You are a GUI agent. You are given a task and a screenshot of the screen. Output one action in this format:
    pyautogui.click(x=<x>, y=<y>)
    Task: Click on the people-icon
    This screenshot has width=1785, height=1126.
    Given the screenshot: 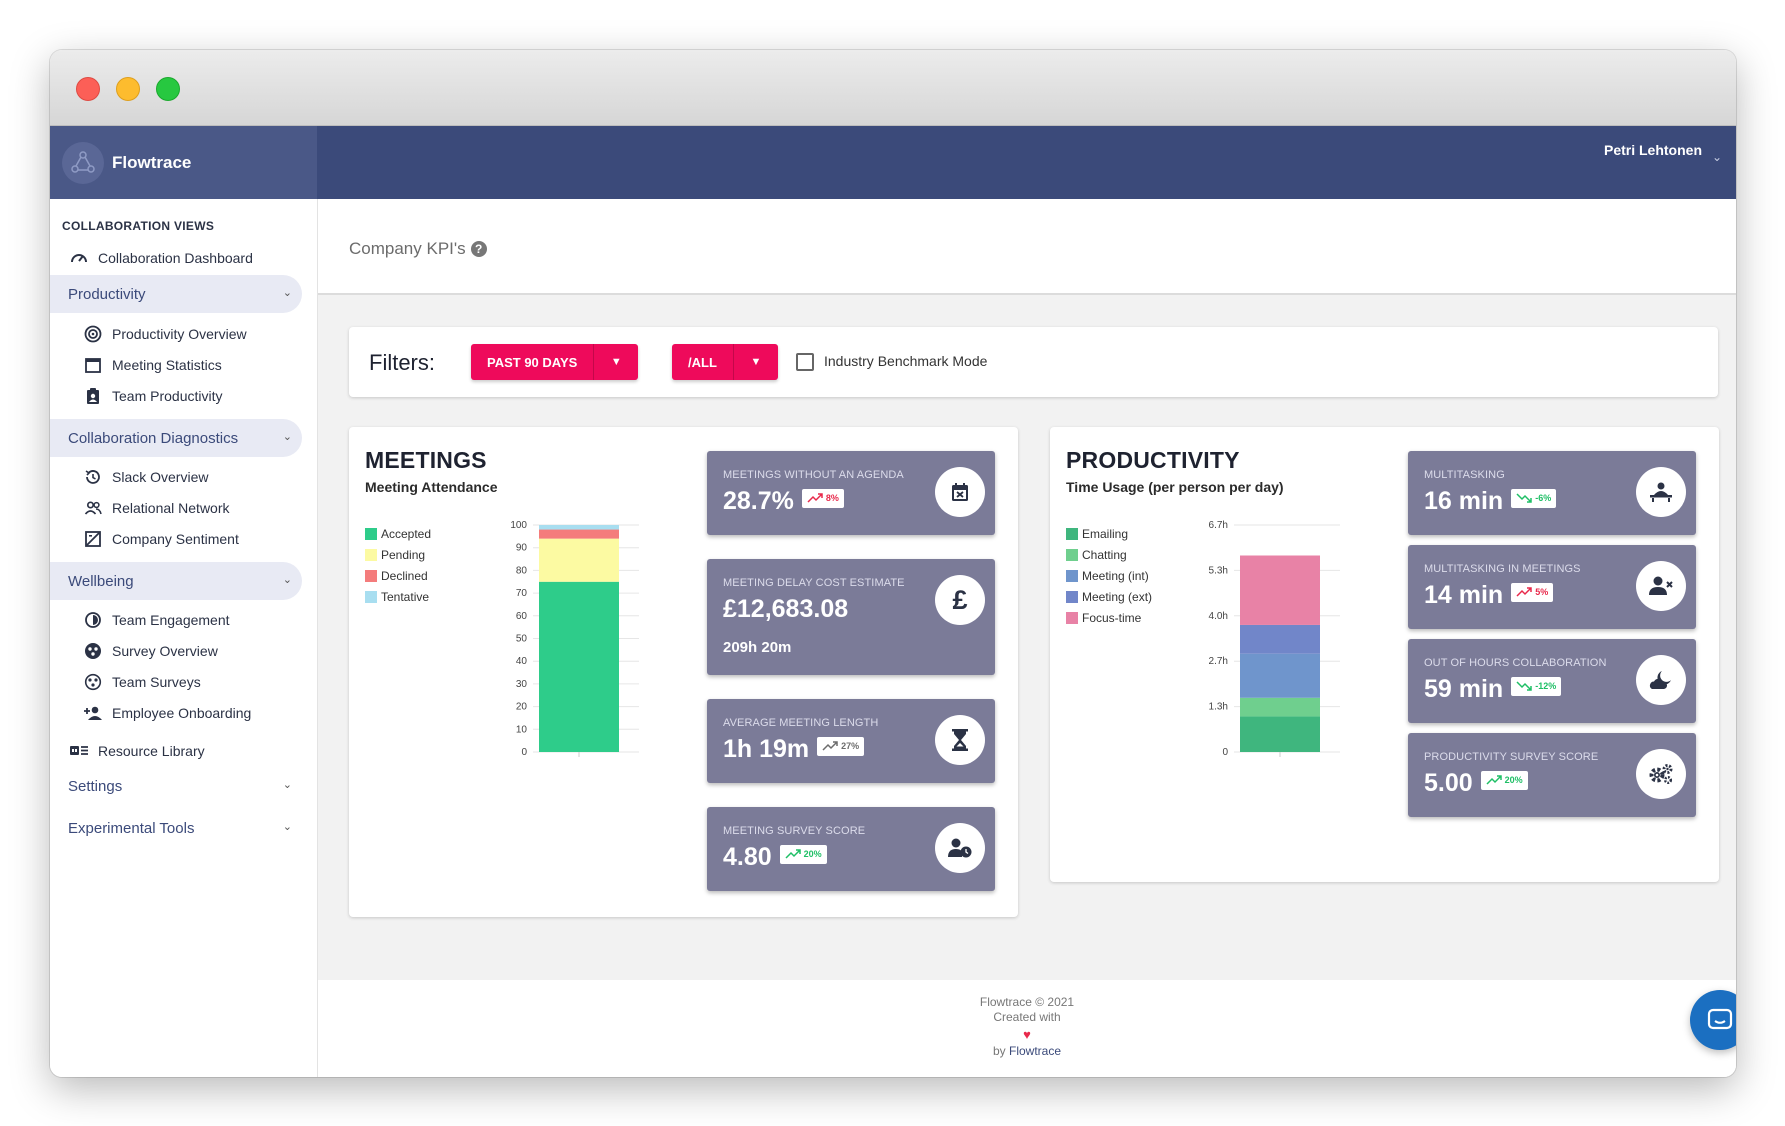 What is the action you would take?
    pyautogui.click(x=93, y=508)
    